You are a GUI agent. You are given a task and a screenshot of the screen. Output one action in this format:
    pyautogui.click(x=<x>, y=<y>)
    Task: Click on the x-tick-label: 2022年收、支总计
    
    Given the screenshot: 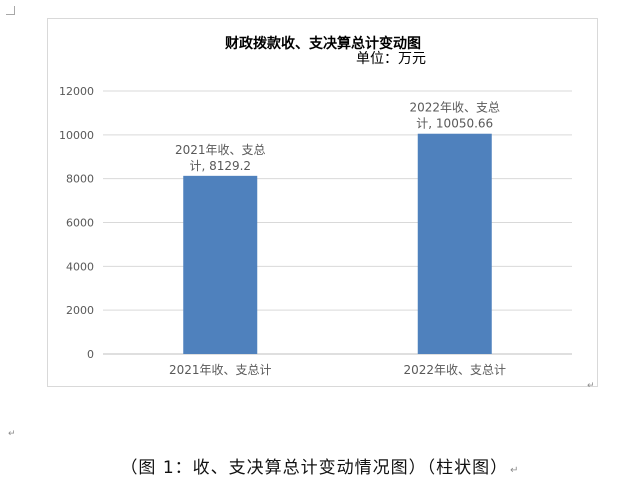 What is the action you would take?
    pyautogui.click(x=454, y=370)
    